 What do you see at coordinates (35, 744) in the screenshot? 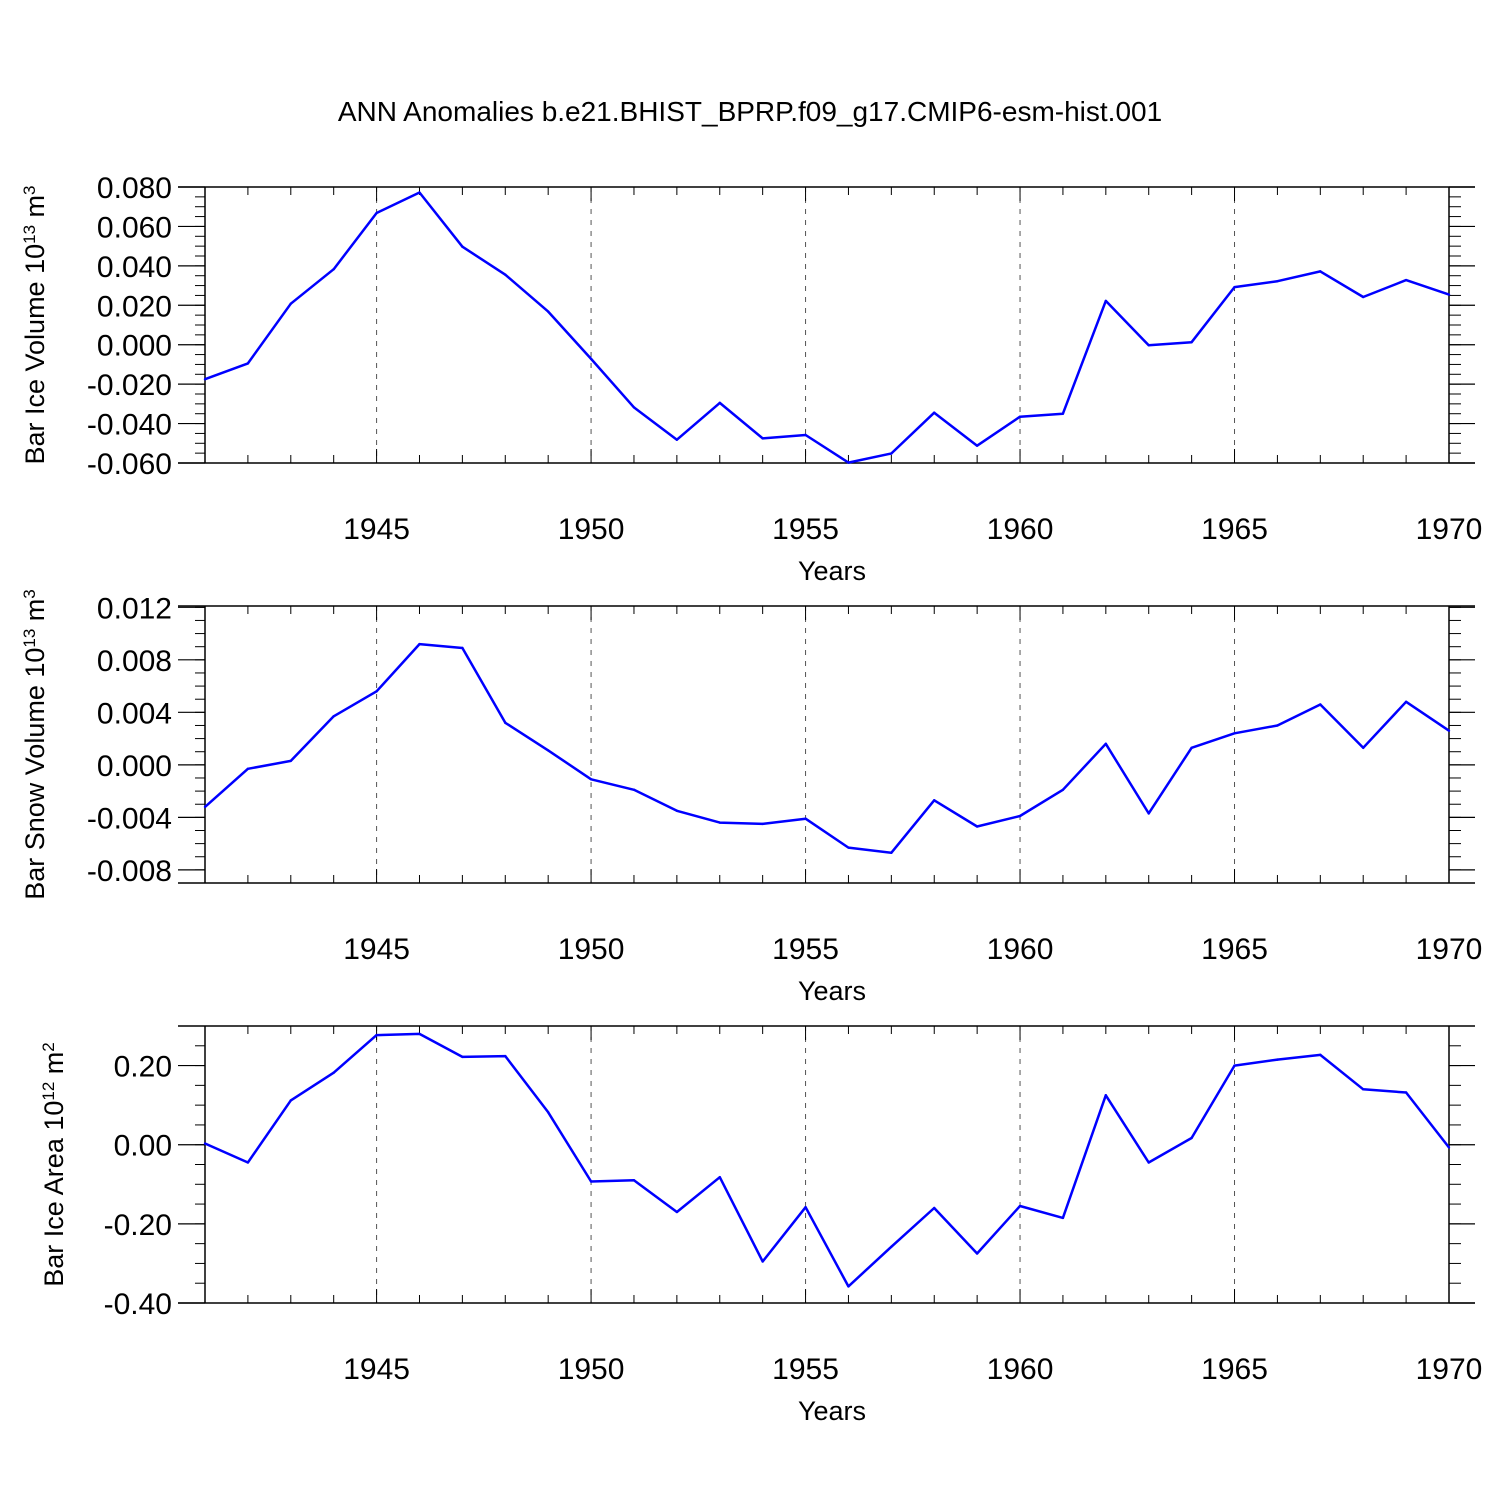
I see `y-axis-label: Bar Snow Volume 1013 m3` at bounding box center [35, 744].